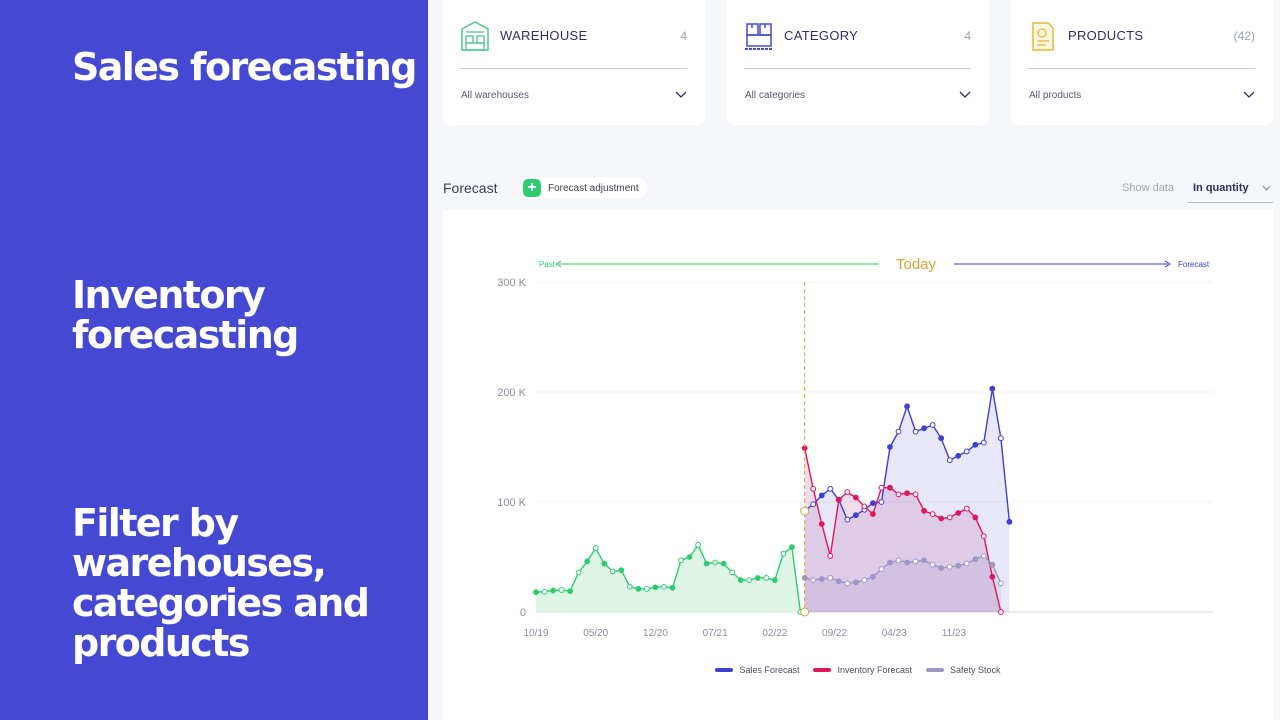 This screenshot has height=720, width=1280. What do you see at coordinates (535, 633) in the screenshot?
I see `x-tick-label: 10/19` at bounding box center [535, 633].